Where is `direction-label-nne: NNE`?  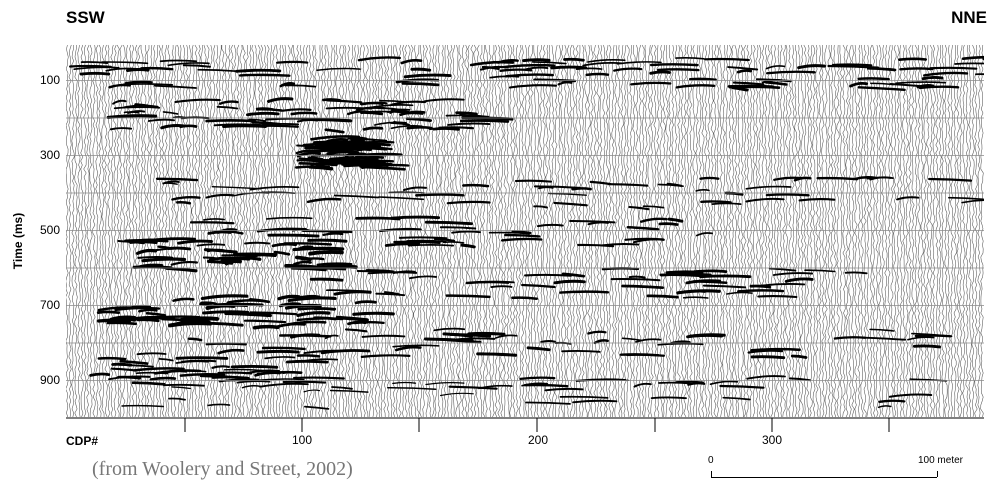
direction-label-nne: NNE is located at coordinates (969, 17).